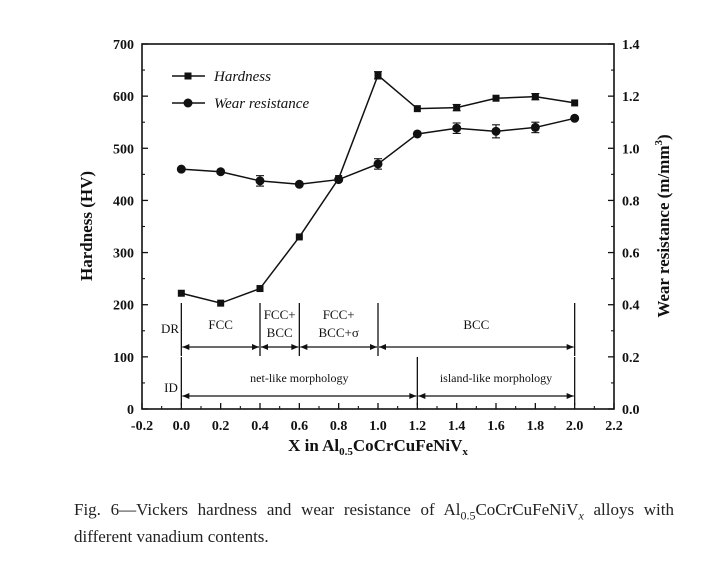 Image resolution: width=712 pixels, height=568 pixels. I want to click on region-label: island-like morphology, so click(496, 378).